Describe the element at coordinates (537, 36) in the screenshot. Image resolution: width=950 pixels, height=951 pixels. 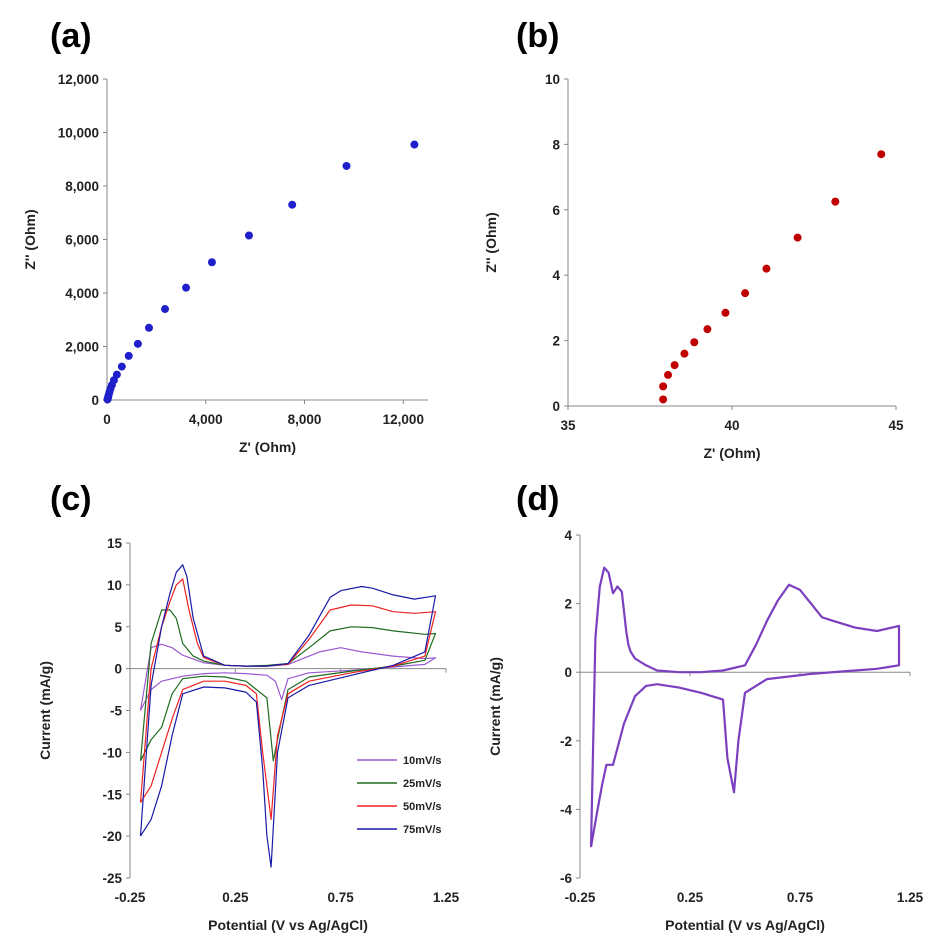
I see `panel-label-b: (b)` at that location.